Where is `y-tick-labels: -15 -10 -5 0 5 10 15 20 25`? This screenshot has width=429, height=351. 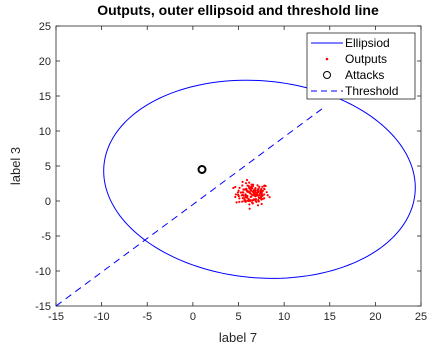 y-tick-labels: -15 -10 -5 0 5 10 15 20 25 is located at coordinates (43, 167).